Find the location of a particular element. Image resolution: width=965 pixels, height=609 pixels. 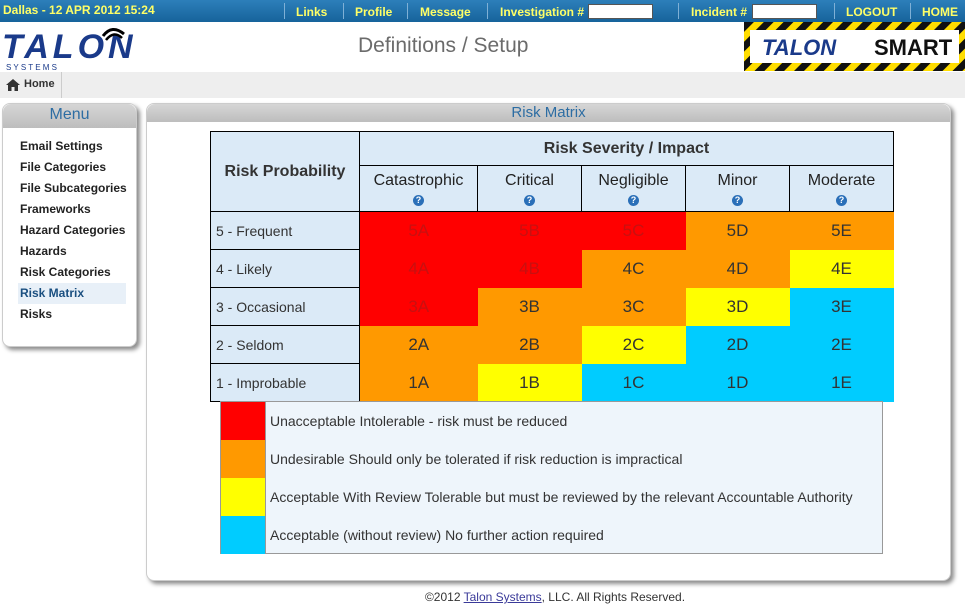

menu-item-email-settings: Email Settings is located at coordinates (61, 146).